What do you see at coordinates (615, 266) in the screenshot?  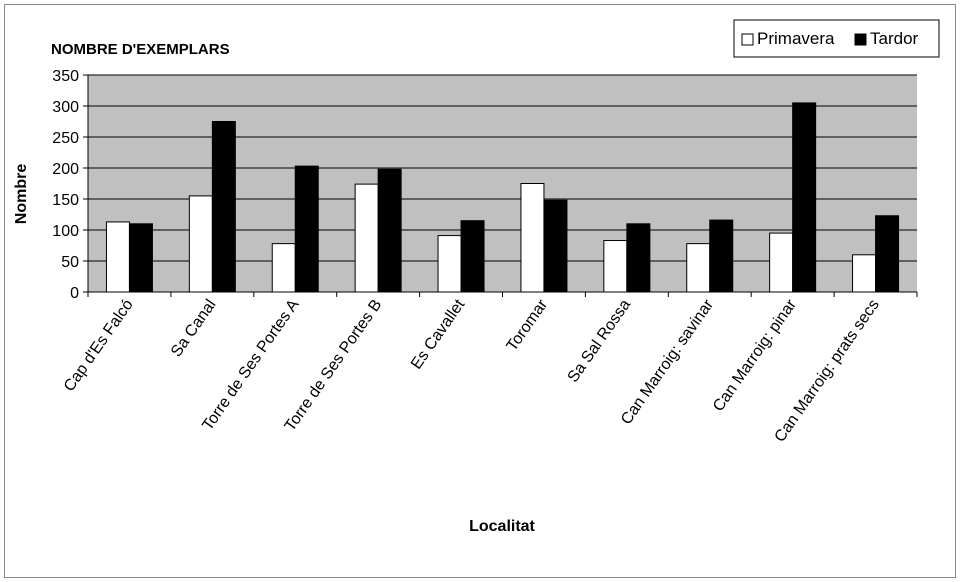 I see `bar-primavera-sa-sal-rossa` at bounding box center [615, 266].